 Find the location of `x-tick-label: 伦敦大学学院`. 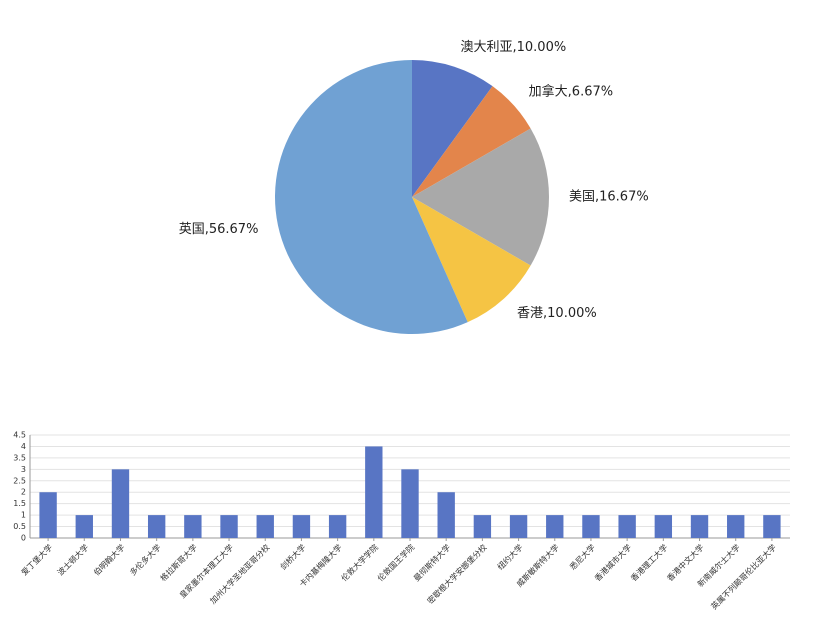

x-tick-label: 伦敦大学学院 is located at coordinates (359, 562).